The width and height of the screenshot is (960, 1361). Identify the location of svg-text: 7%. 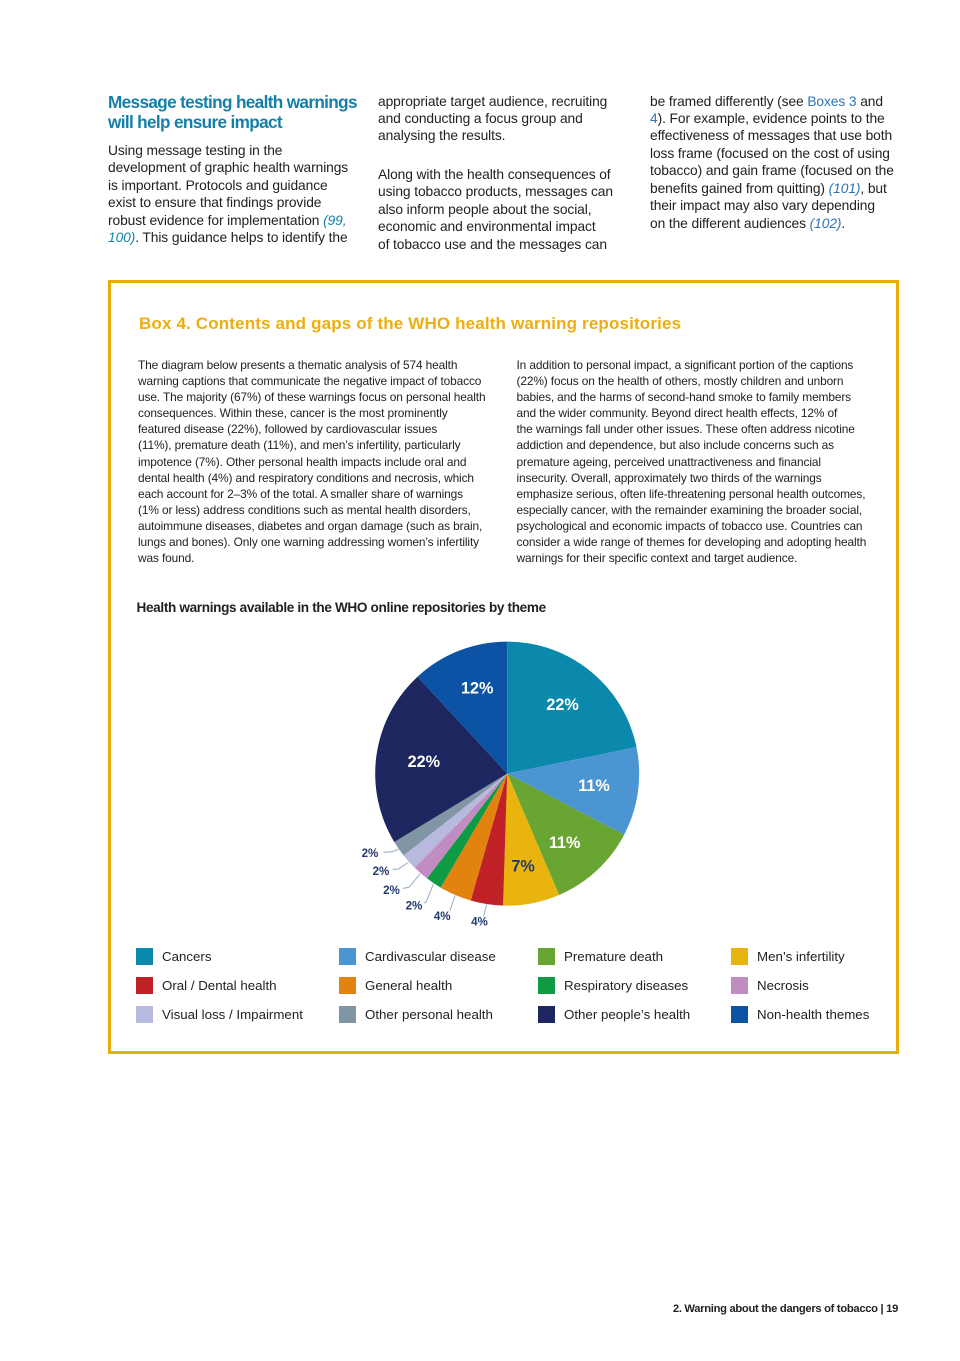
(522, 867).